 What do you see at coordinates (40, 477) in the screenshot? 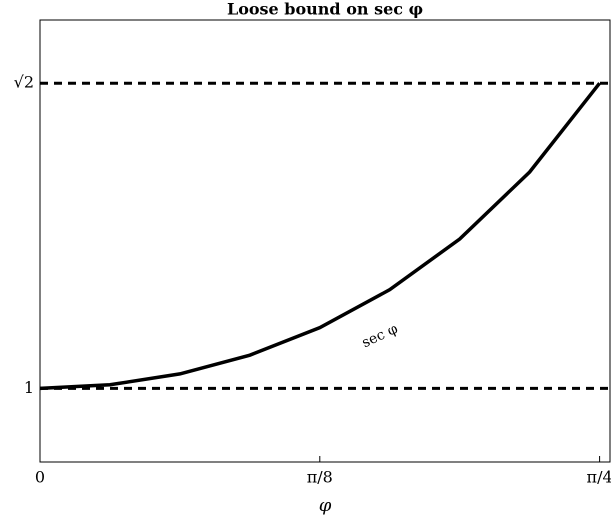
I see `x-tick-label: 0` at bounding box center [40, 477].